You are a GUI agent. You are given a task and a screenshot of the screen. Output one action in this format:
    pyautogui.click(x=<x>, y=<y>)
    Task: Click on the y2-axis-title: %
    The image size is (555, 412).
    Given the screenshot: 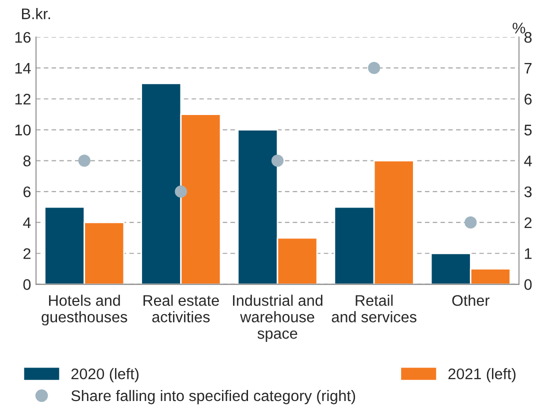 What is the action you would take?
    pyautogui.click(x=519, y=28)
    